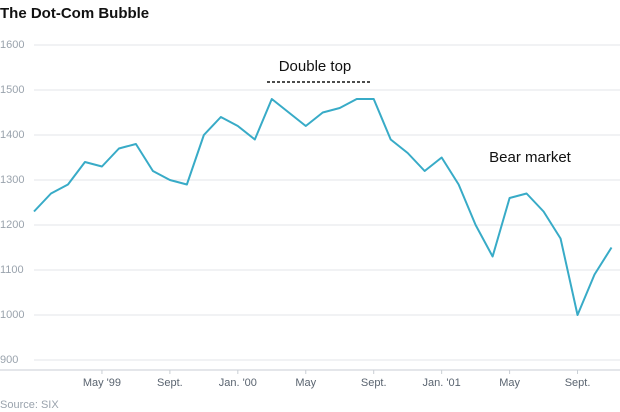 This screenshot has width=620, height=412. Describe the element at coordinates (238, 383) in the screenshot. I see `x-tick-label: Jan. '00` at that location.